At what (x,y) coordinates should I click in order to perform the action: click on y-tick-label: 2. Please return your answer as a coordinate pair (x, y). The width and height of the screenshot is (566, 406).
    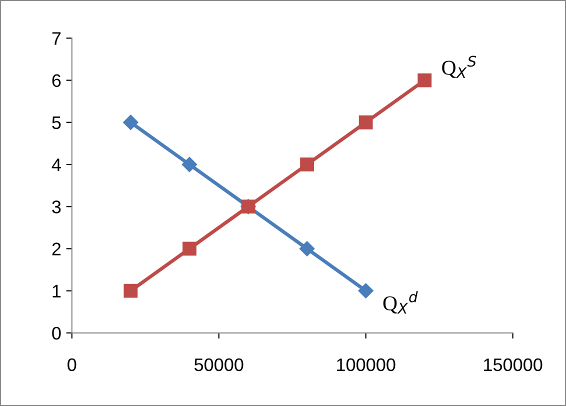
    Looking at the image, I should click on (56, 249).